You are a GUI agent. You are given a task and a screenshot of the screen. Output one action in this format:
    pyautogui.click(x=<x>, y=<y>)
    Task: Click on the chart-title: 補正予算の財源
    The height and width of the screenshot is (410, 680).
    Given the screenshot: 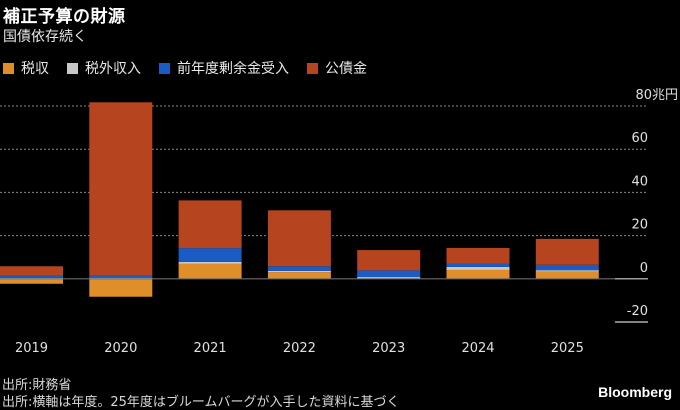 What is the action you would take?
    pyautogui.click(x=64, y=17)
    